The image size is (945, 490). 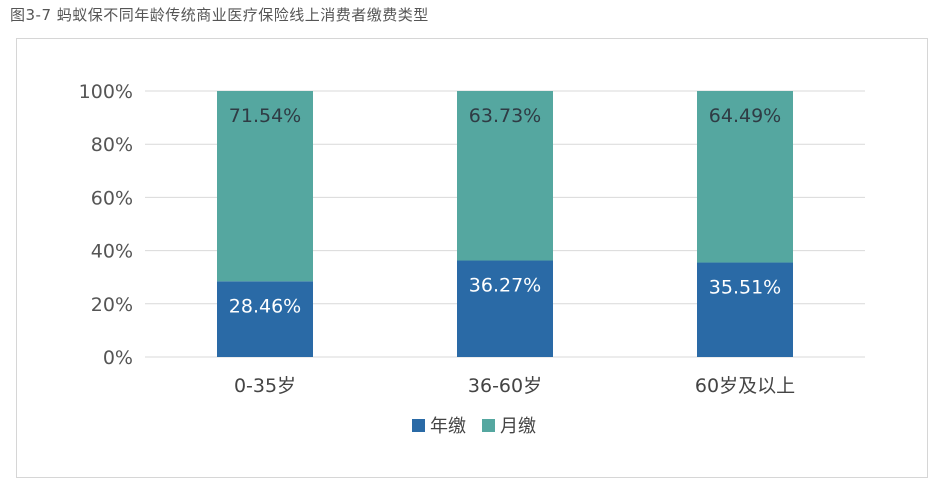 I want to click on data-label: 36.27%, so click(x=505, y=286).